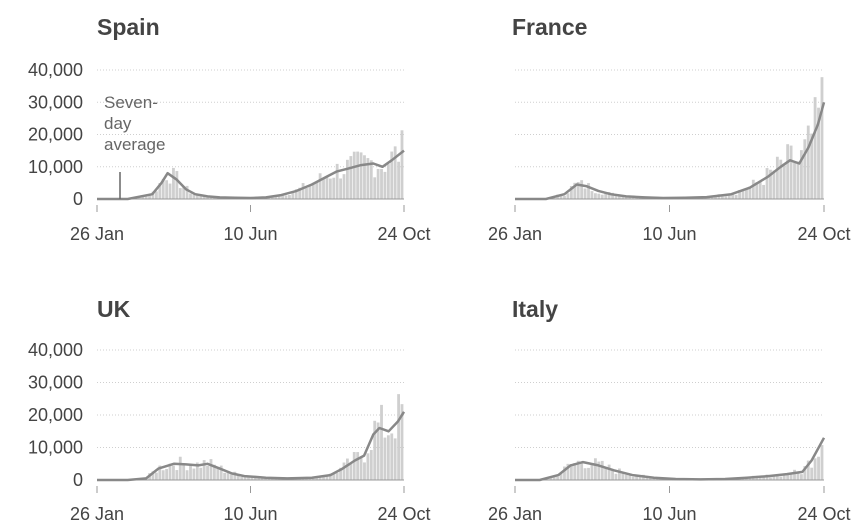 The height and width of the screenshot is (524, 863). I want to click on panel-title: Spain, so click(128, 27).